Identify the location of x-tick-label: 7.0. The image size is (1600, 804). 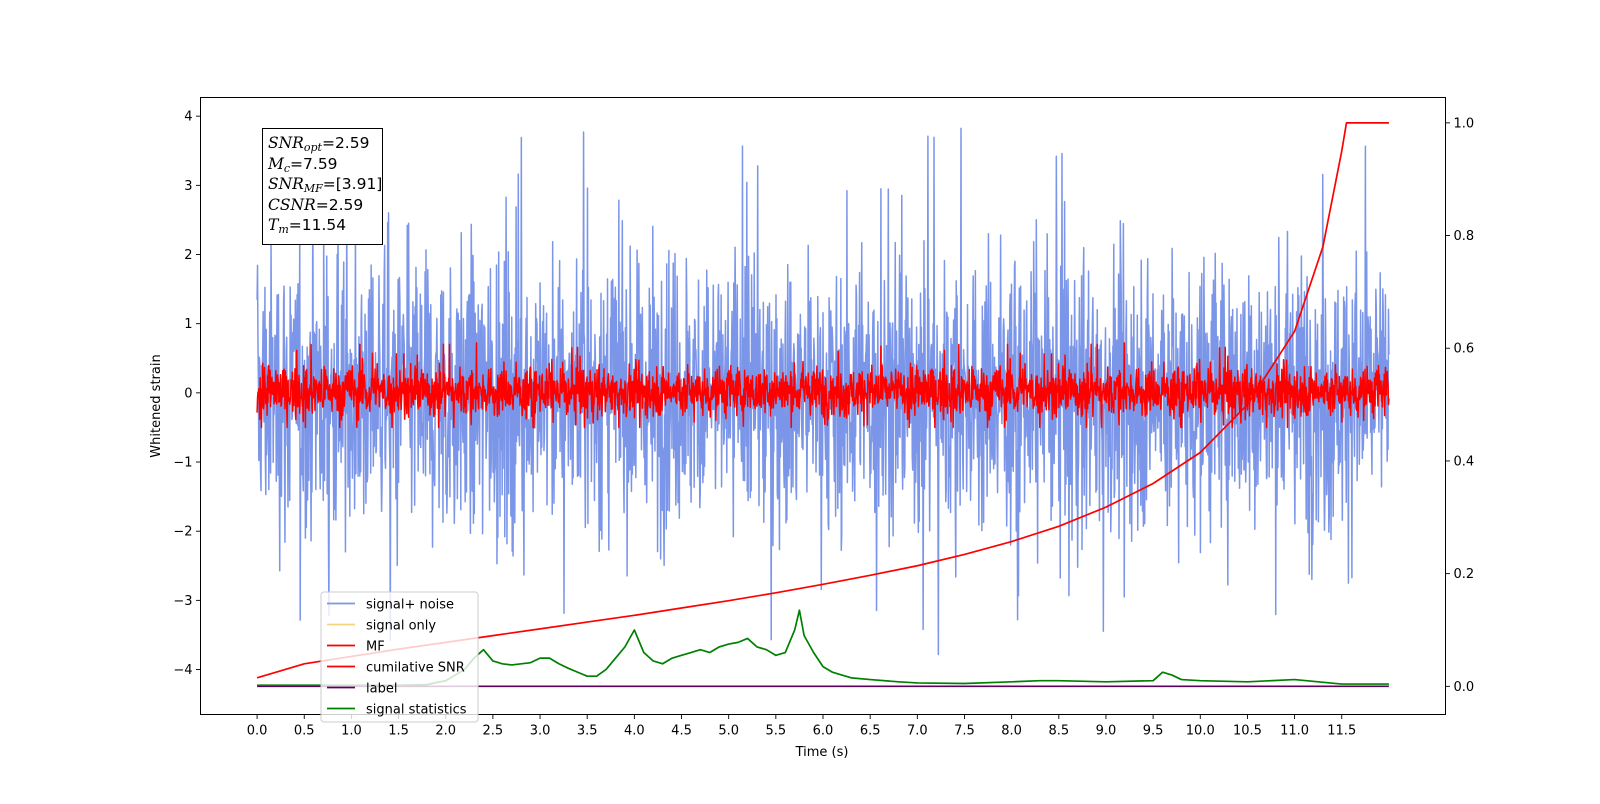
(917, 731).